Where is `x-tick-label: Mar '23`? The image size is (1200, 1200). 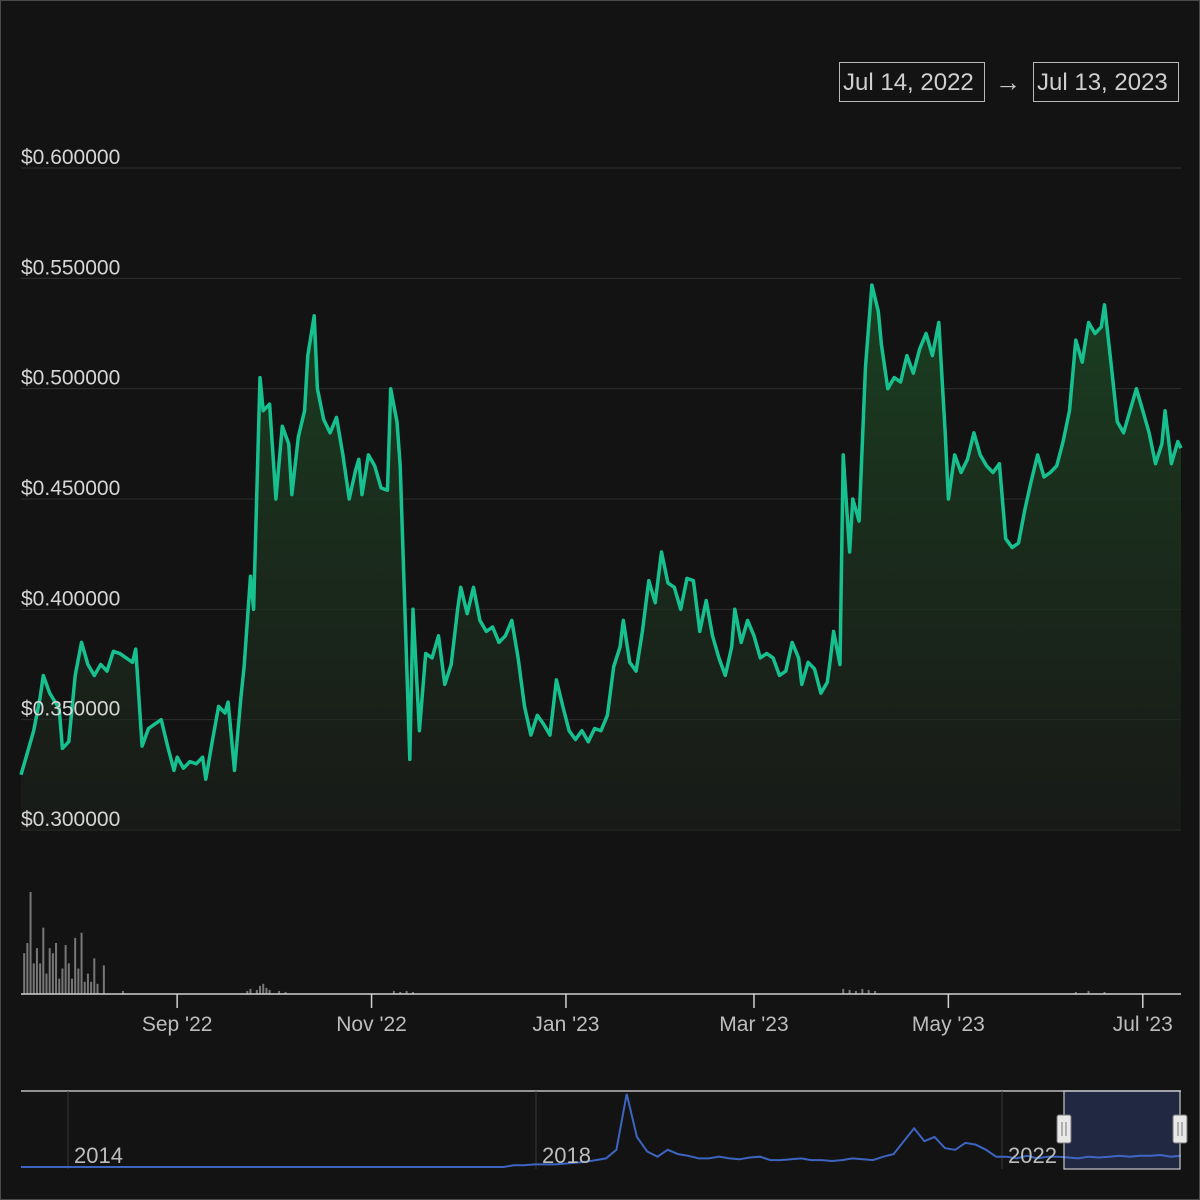 x-tick-label: Mar '23 is located at coordinates (753, 1024).